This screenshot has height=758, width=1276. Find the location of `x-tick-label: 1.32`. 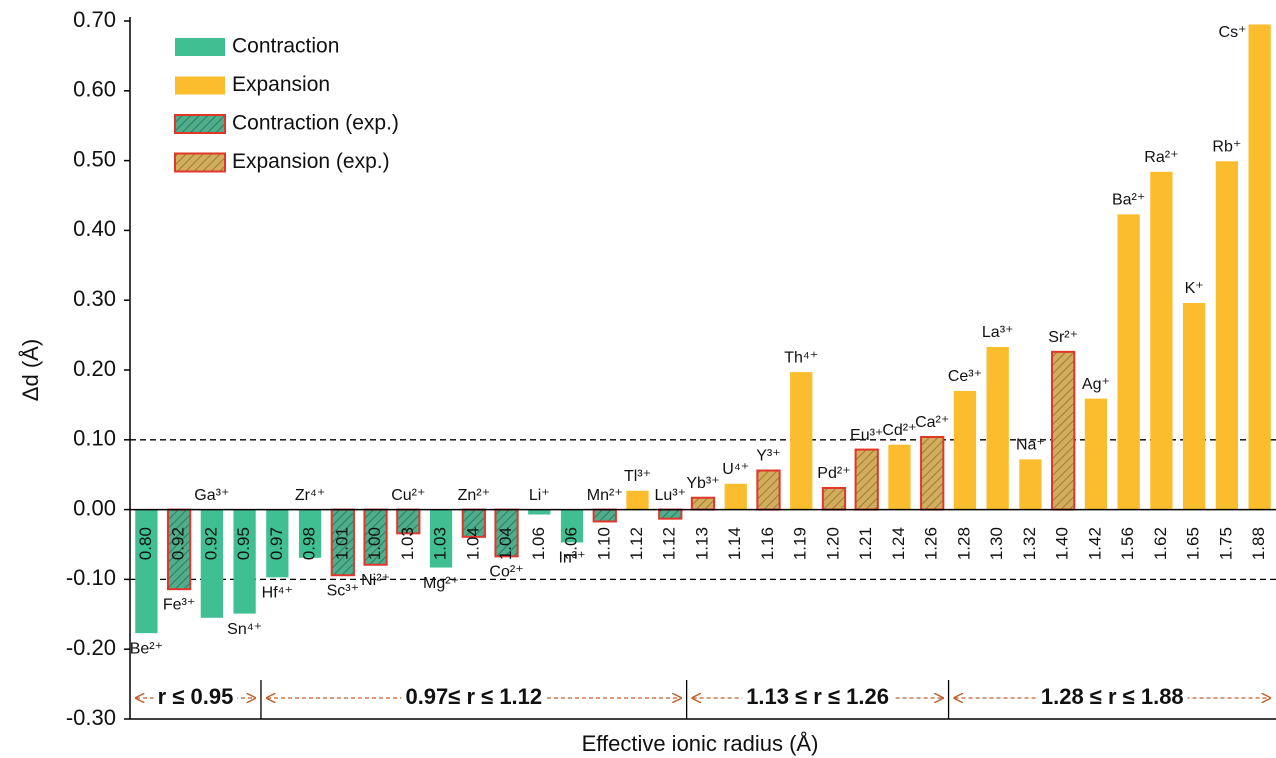

x-tick-label: 1.32 is located at coordinates (1029, 543).